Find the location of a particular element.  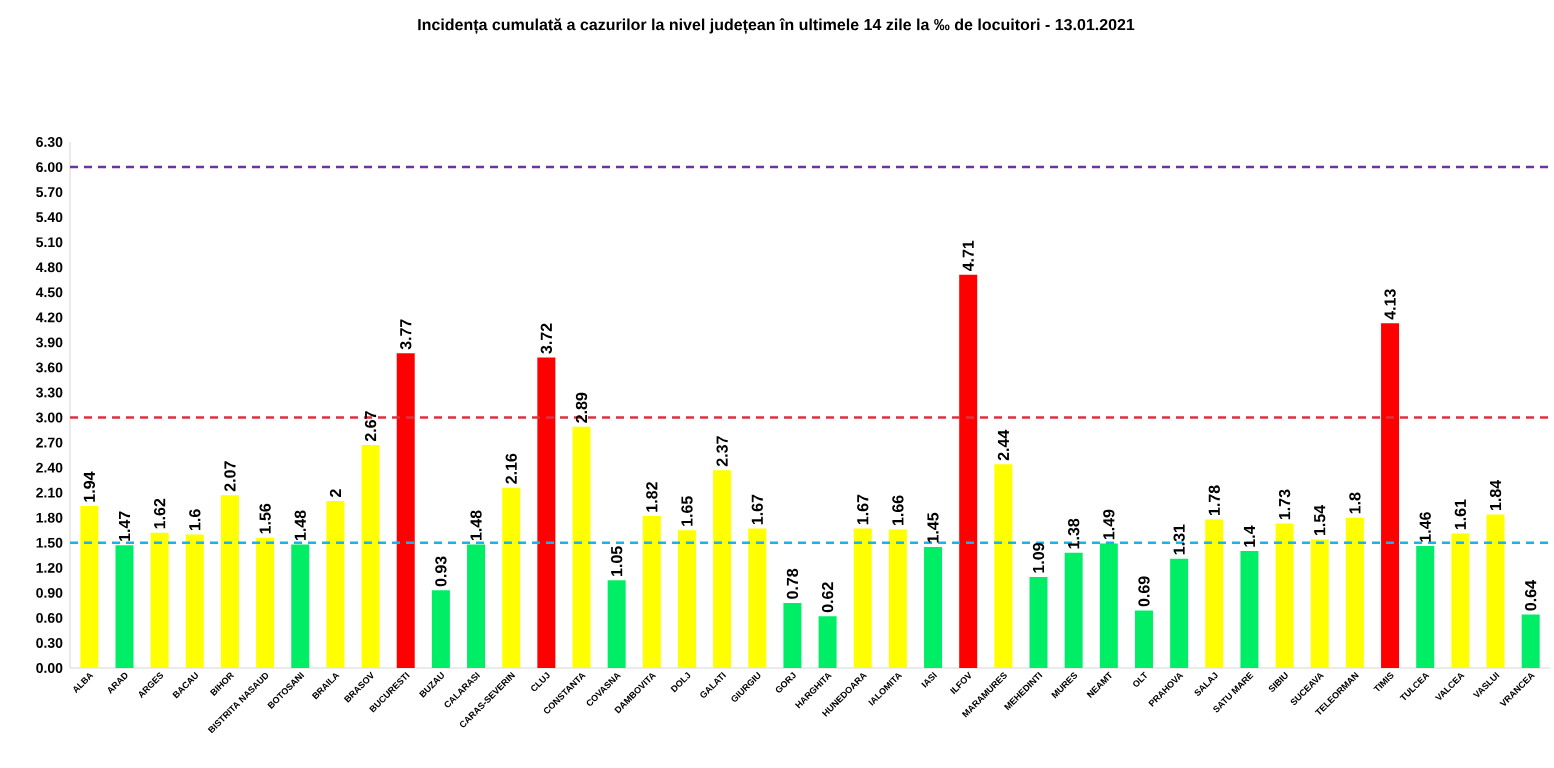

data-label: 0.93 is located at coordinates (441, 571).